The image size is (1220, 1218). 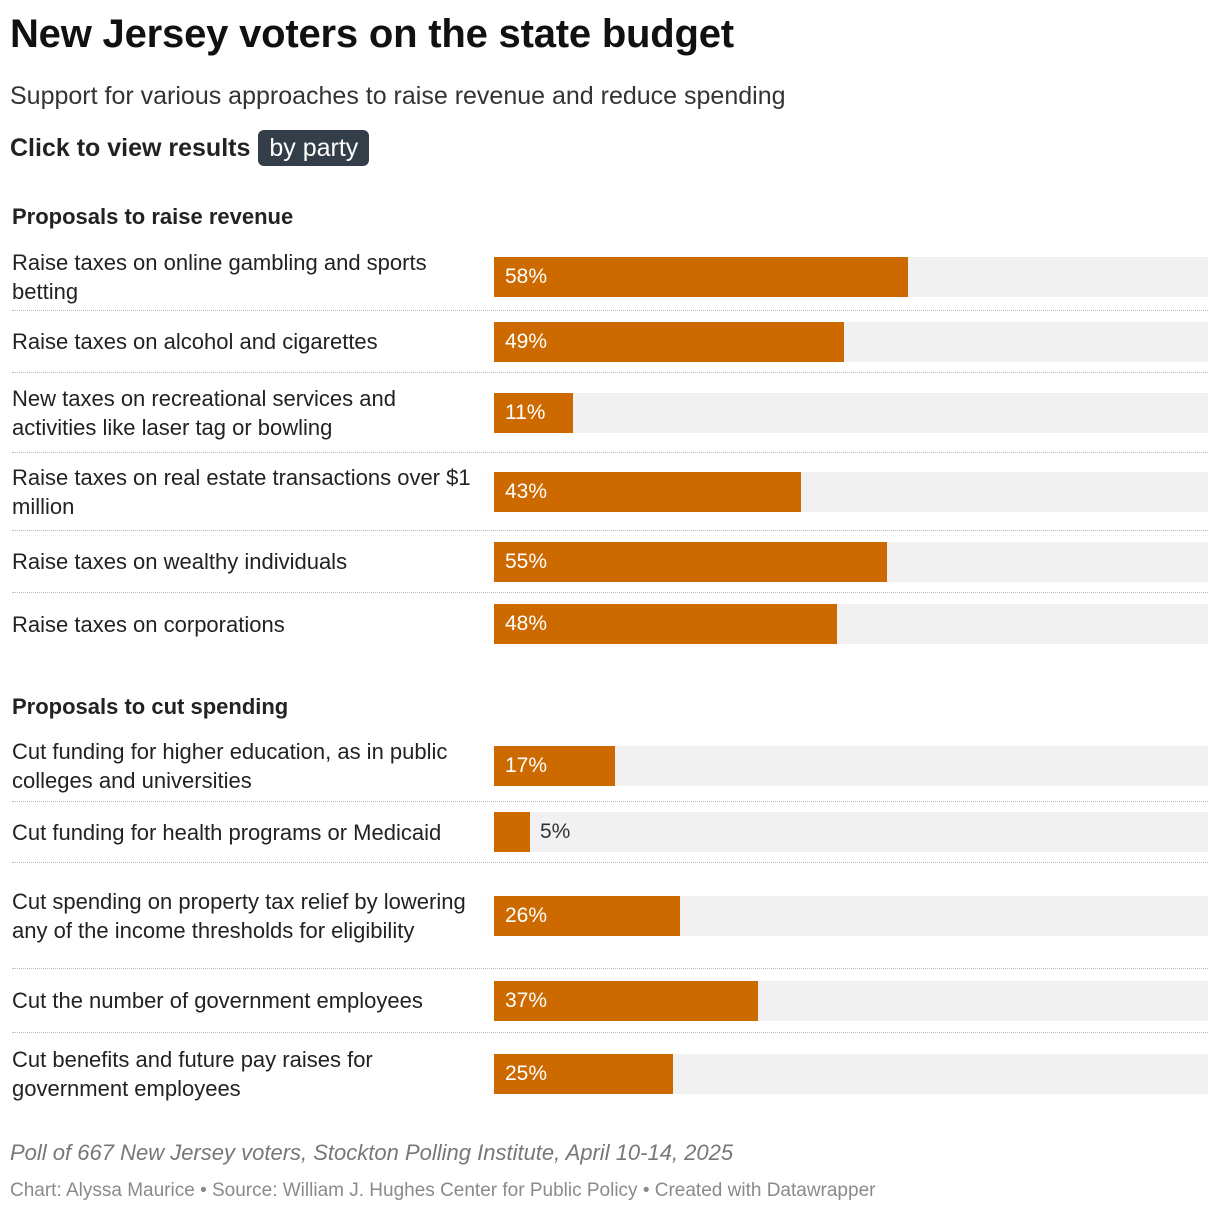 I want to click on bar-category-label: Raise taxes on corporations, so click(x=148, y=624).